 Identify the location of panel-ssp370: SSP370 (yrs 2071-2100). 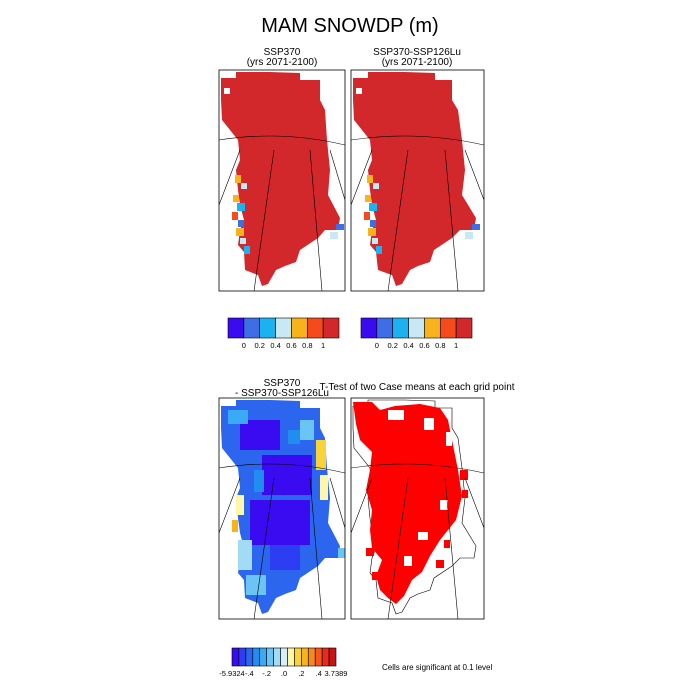
(282, 169).